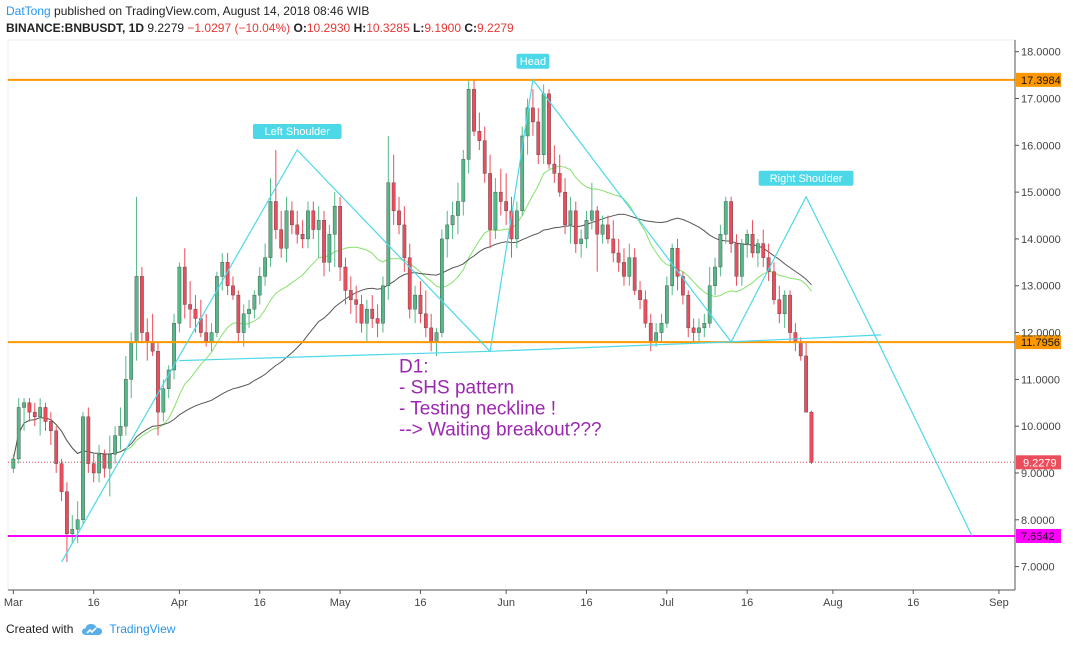 This screenshot has height=647, width=1073. I want to click on price-tick-label: 10.0000, so click(1041, 427).